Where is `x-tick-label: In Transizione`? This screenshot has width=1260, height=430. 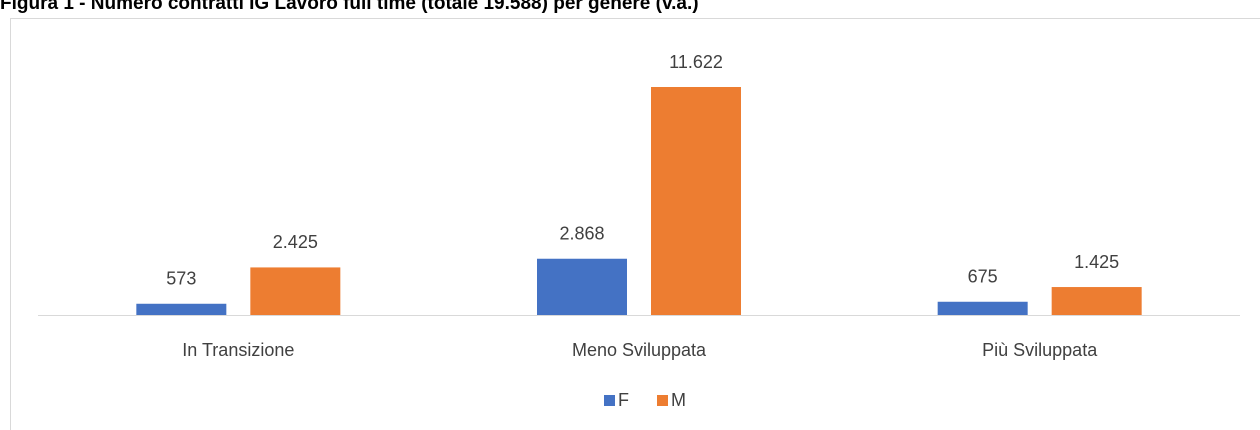
x-tick-label: In Transizione is located at coordinates (238, 350).